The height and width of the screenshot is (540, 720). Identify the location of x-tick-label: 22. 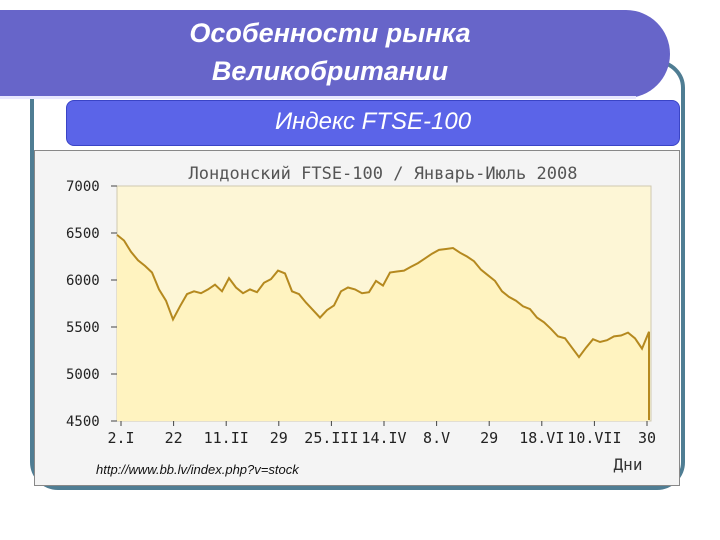
(174, 438).